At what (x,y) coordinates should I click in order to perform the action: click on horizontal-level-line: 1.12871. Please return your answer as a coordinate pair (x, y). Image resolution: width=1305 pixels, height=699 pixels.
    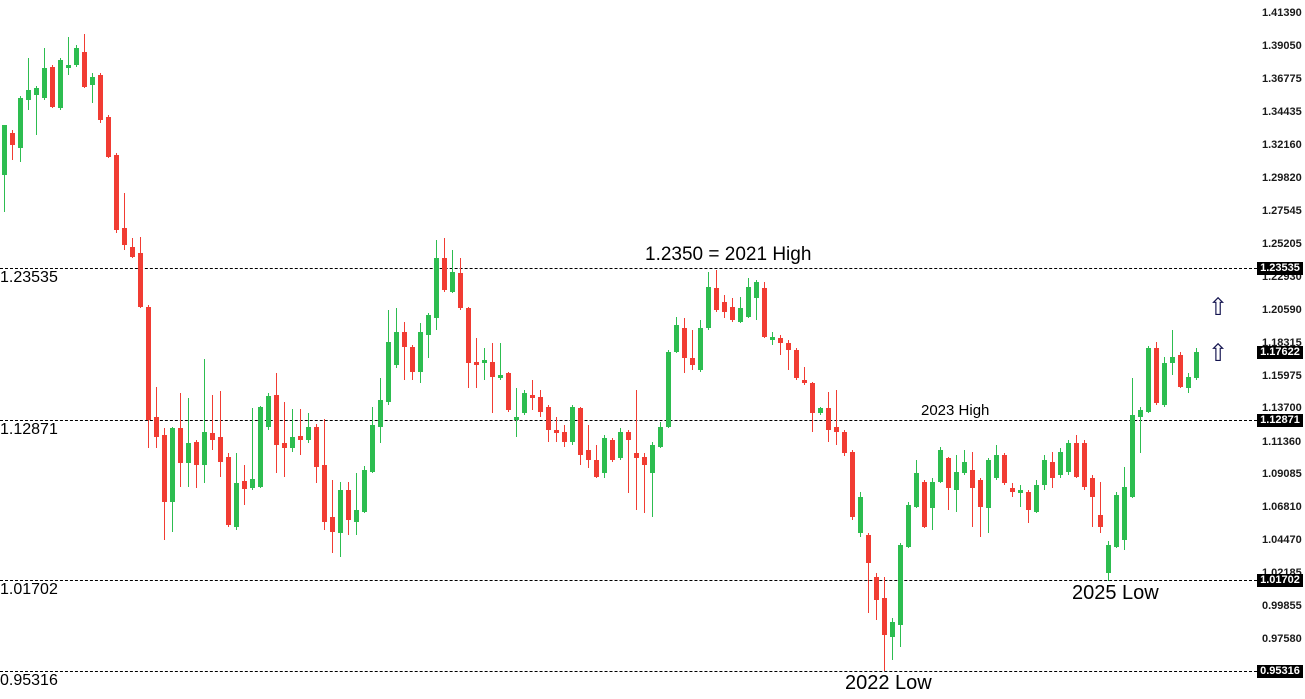
    Looking at the image, I should click on (628, 429).